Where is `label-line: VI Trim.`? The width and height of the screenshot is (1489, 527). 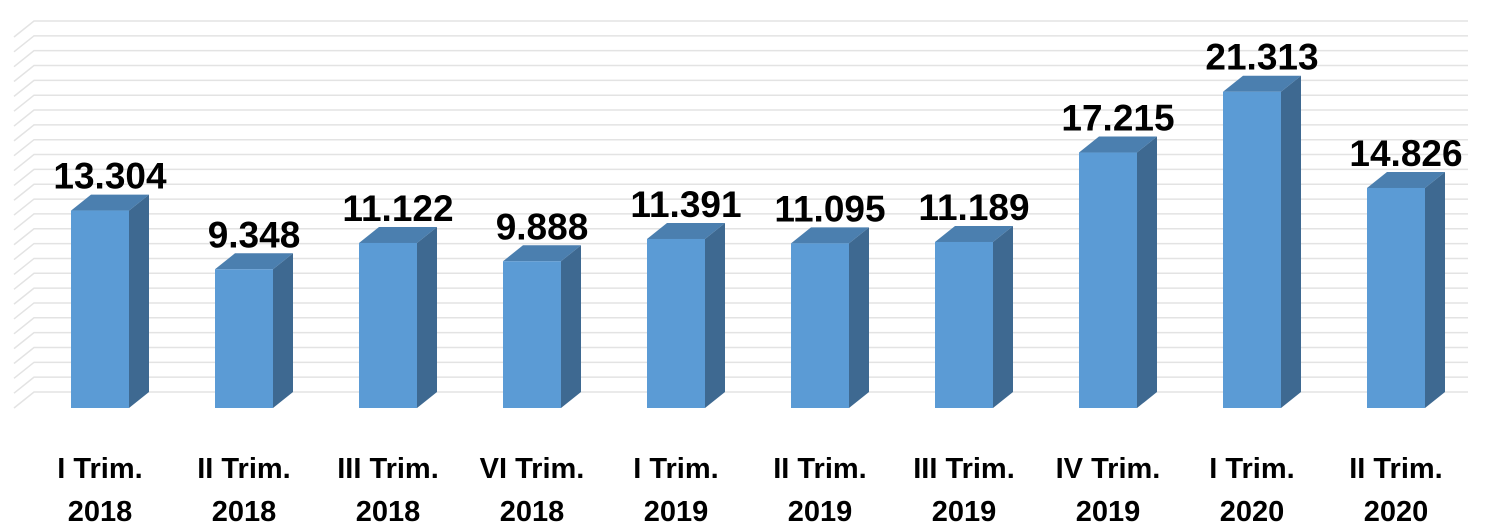 label-line: VI Trim. is located at coordinates (532, 469).